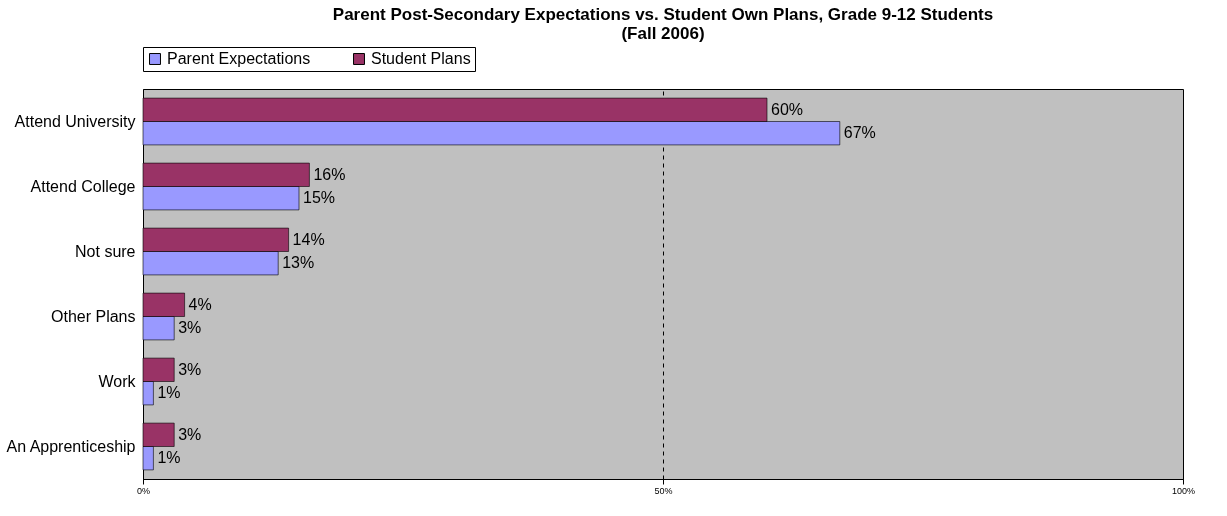 Image resolution: width=1227 pixels, height=516 pixels. Describe the element at coordinates (75, 121) in the screenshot. I see `y-tick-label: Attend University` at that location.